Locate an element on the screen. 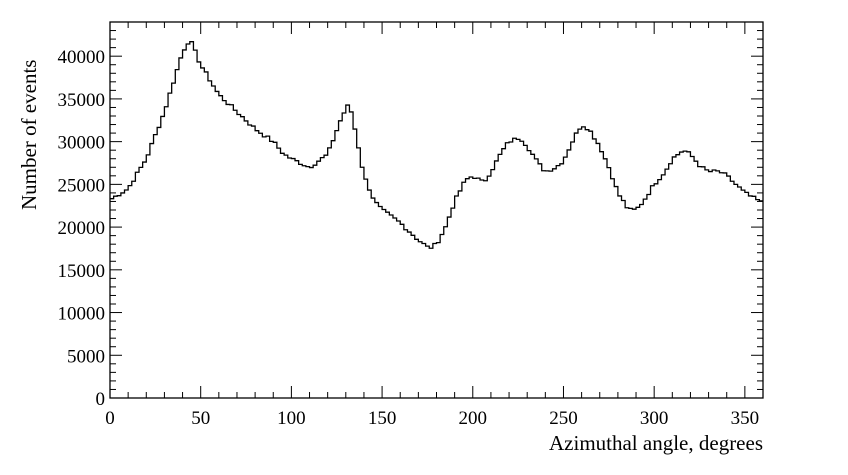  y-axis-tick-labels: 0 5000 10000 15000 20000 25000 30000 35000 40000 is located at coordinates (82, 228).